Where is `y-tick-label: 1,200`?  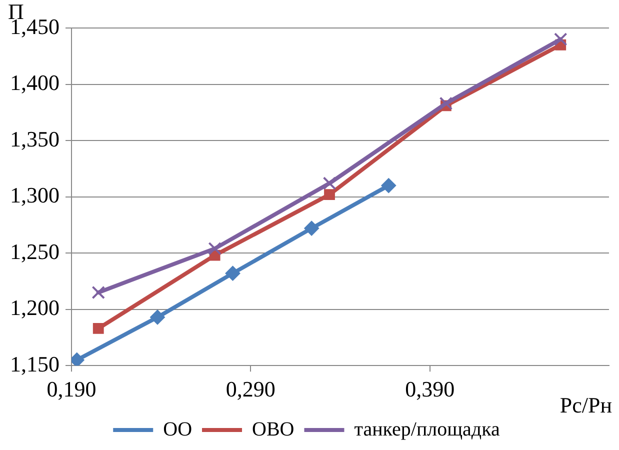
y-tick-label: 1,200 is located at coordinates (35, 307).